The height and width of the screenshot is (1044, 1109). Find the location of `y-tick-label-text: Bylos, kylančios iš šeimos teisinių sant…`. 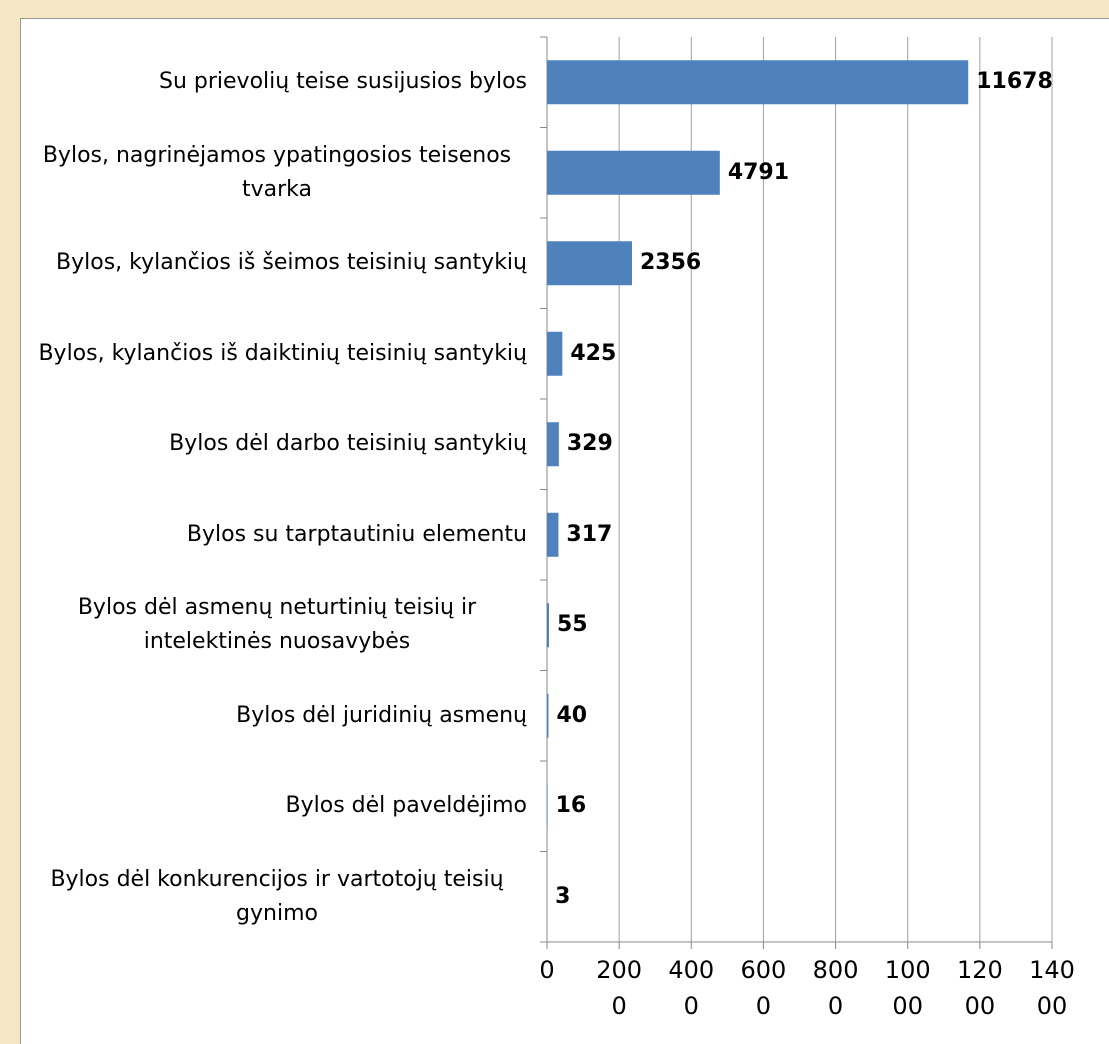

y-tick-label-text: Bylos, kylančios iš šeimos teisinių sant… is located at coordinates (291, 263).